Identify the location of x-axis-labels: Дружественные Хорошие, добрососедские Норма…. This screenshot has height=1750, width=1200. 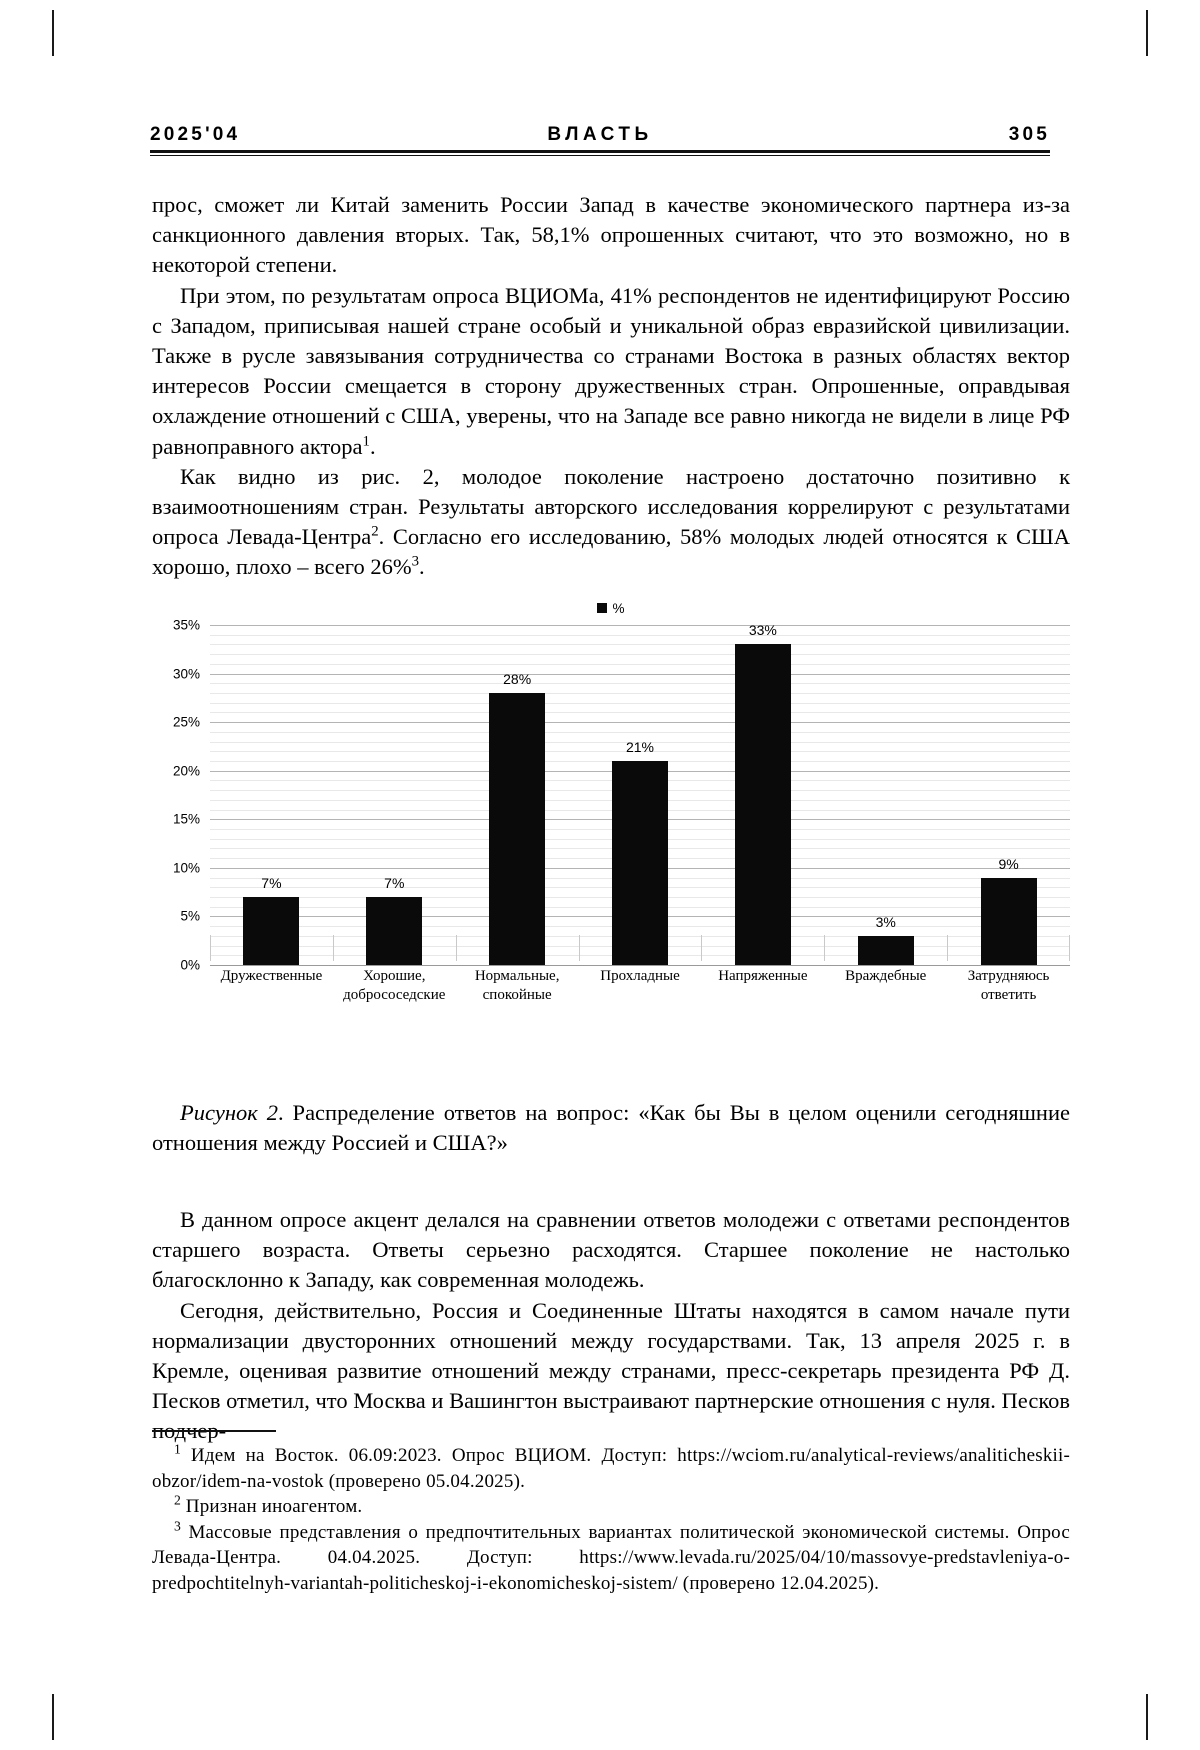
(640, 986).